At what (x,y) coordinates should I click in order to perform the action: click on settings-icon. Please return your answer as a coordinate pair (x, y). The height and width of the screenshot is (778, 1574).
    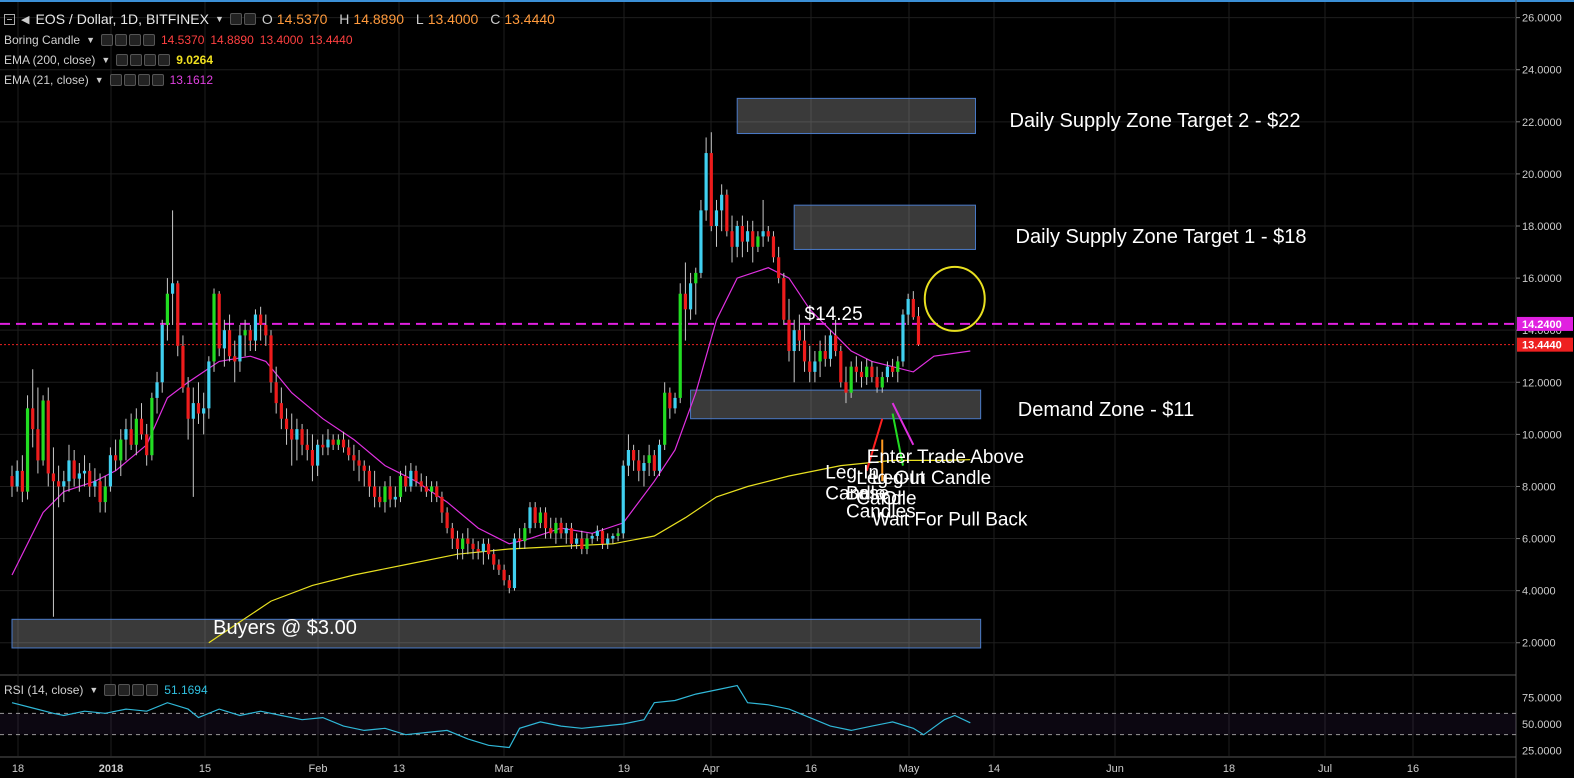
    Looking at the image, I should click on (235, 19).